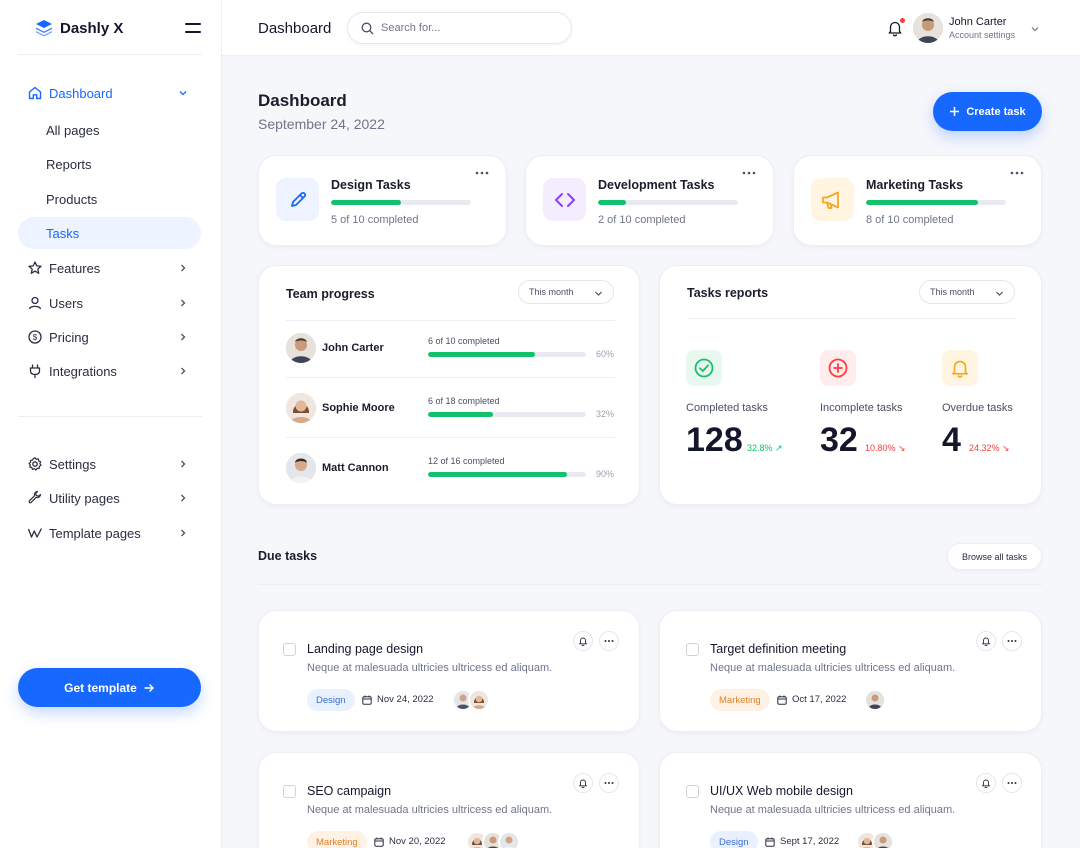 The height and width of the screenshot is (848, 1080). I want to click on layers-logo-icon, so click(44, 28).